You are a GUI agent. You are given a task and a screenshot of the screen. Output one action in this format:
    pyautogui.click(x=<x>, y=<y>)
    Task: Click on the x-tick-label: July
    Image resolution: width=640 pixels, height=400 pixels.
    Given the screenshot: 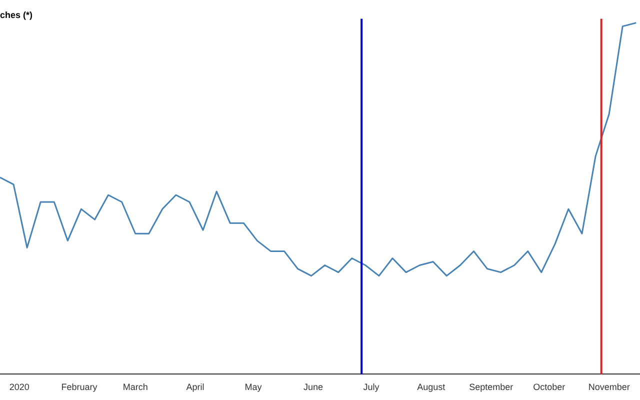 What is the action you would take?
    pyautogui.click(x=371, y=387)
    